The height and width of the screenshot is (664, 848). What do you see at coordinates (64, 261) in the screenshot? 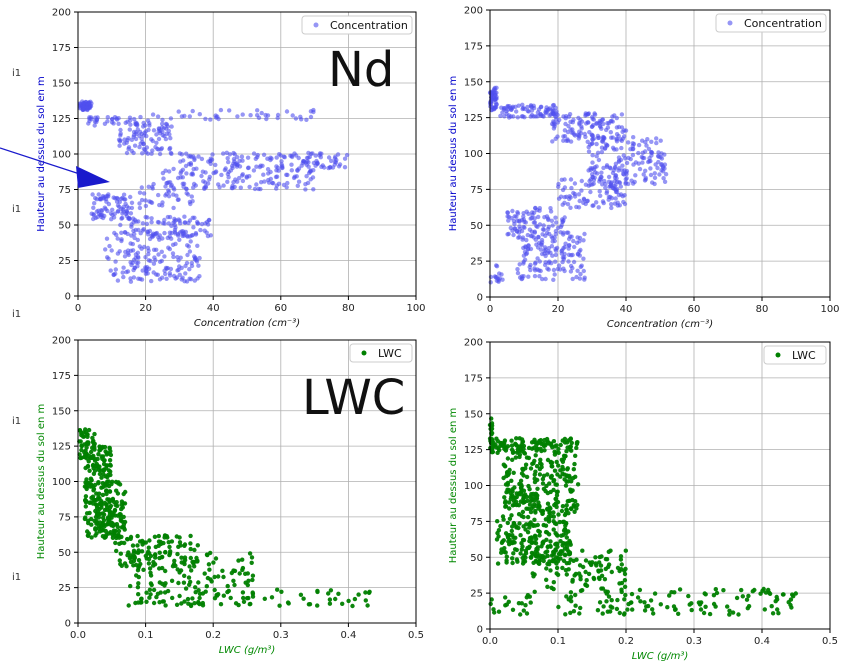
I see `y-tick-label: 25` at bounding box center [64, 261].